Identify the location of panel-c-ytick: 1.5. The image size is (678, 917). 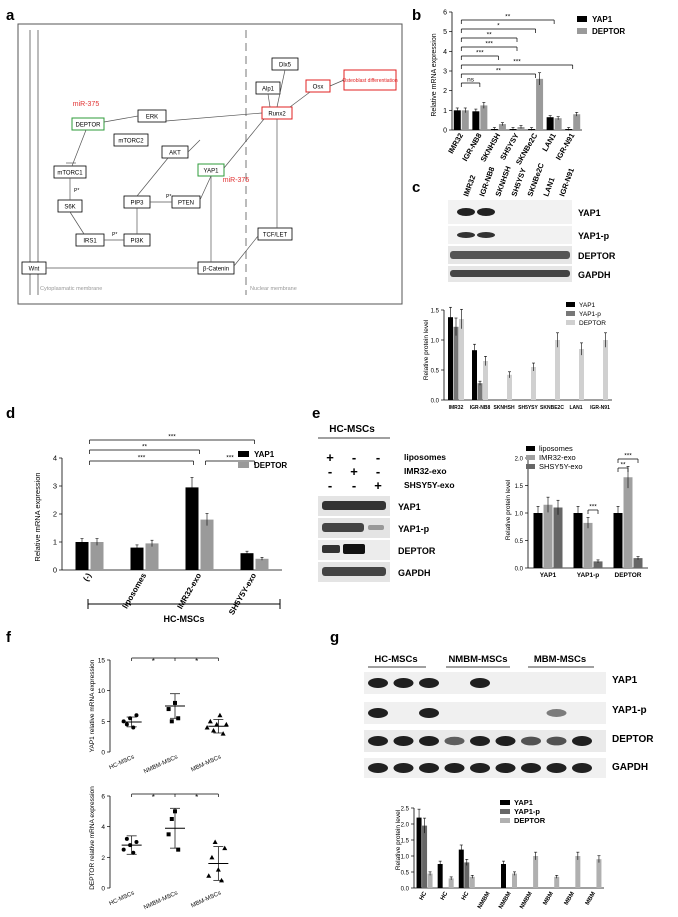
(435, 312).